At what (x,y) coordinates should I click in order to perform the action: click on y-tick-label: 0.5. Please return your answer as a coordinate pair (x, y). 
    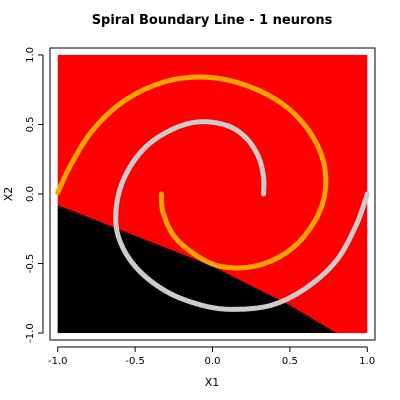
    Looking at the image, I should click on (30, 125).